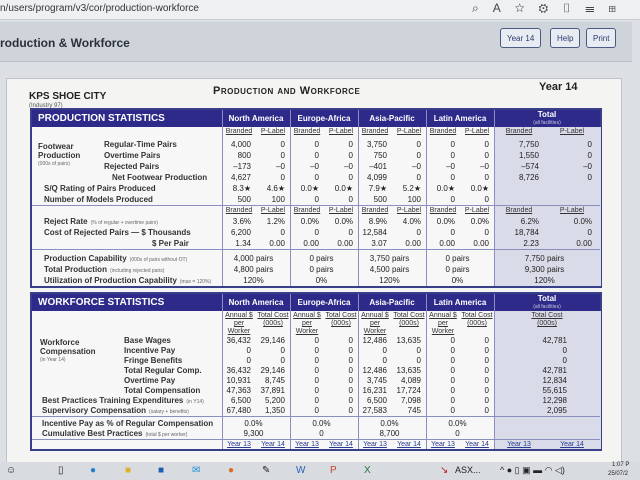  What do you see at coordinates (532, 470) in the screenshot?
I see `tray-icons: ^ ● ▯ ▣ ▬ ◠ ◁)` at bounding box center [532, 470].